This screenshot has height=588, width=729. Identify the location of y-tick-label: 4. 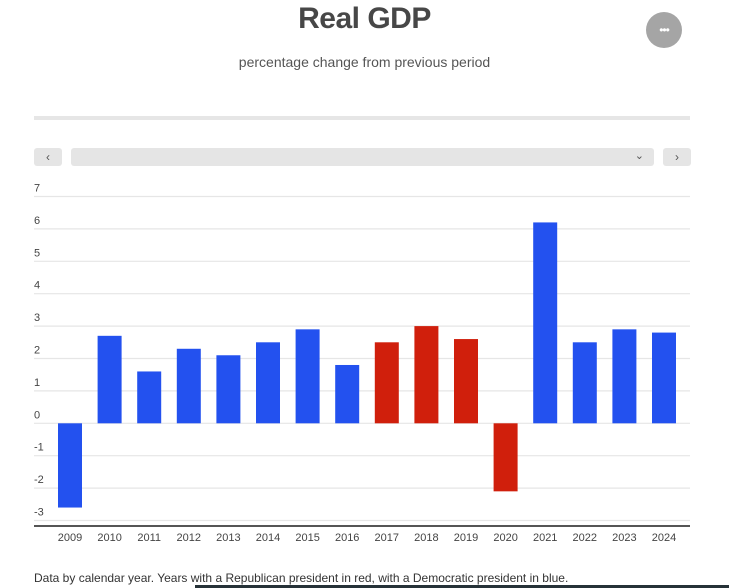
(37, 286).